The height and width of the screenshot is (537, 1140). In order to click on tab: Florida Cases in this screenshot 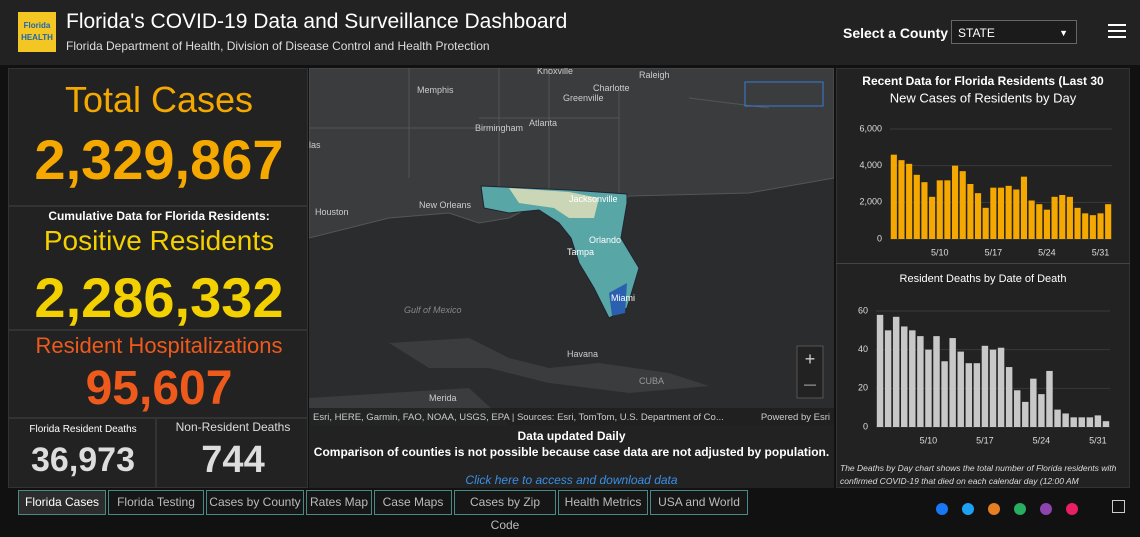, I will do `click(62, 502)`.